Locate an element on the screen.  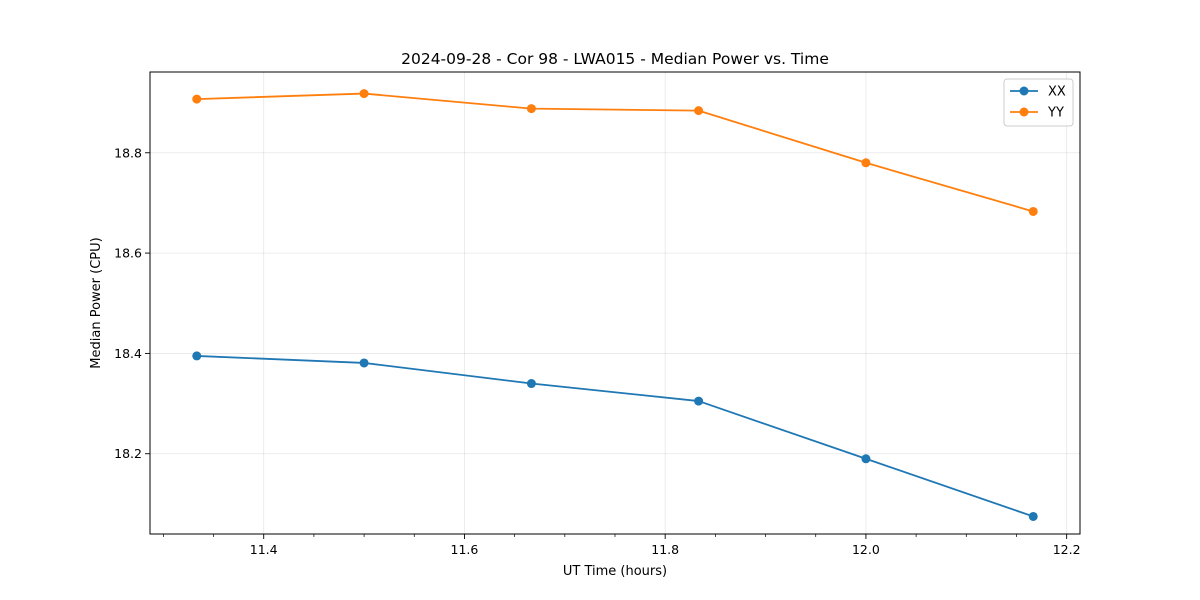
x-tick-label: 12.0 is located at coordinates (866, 549).